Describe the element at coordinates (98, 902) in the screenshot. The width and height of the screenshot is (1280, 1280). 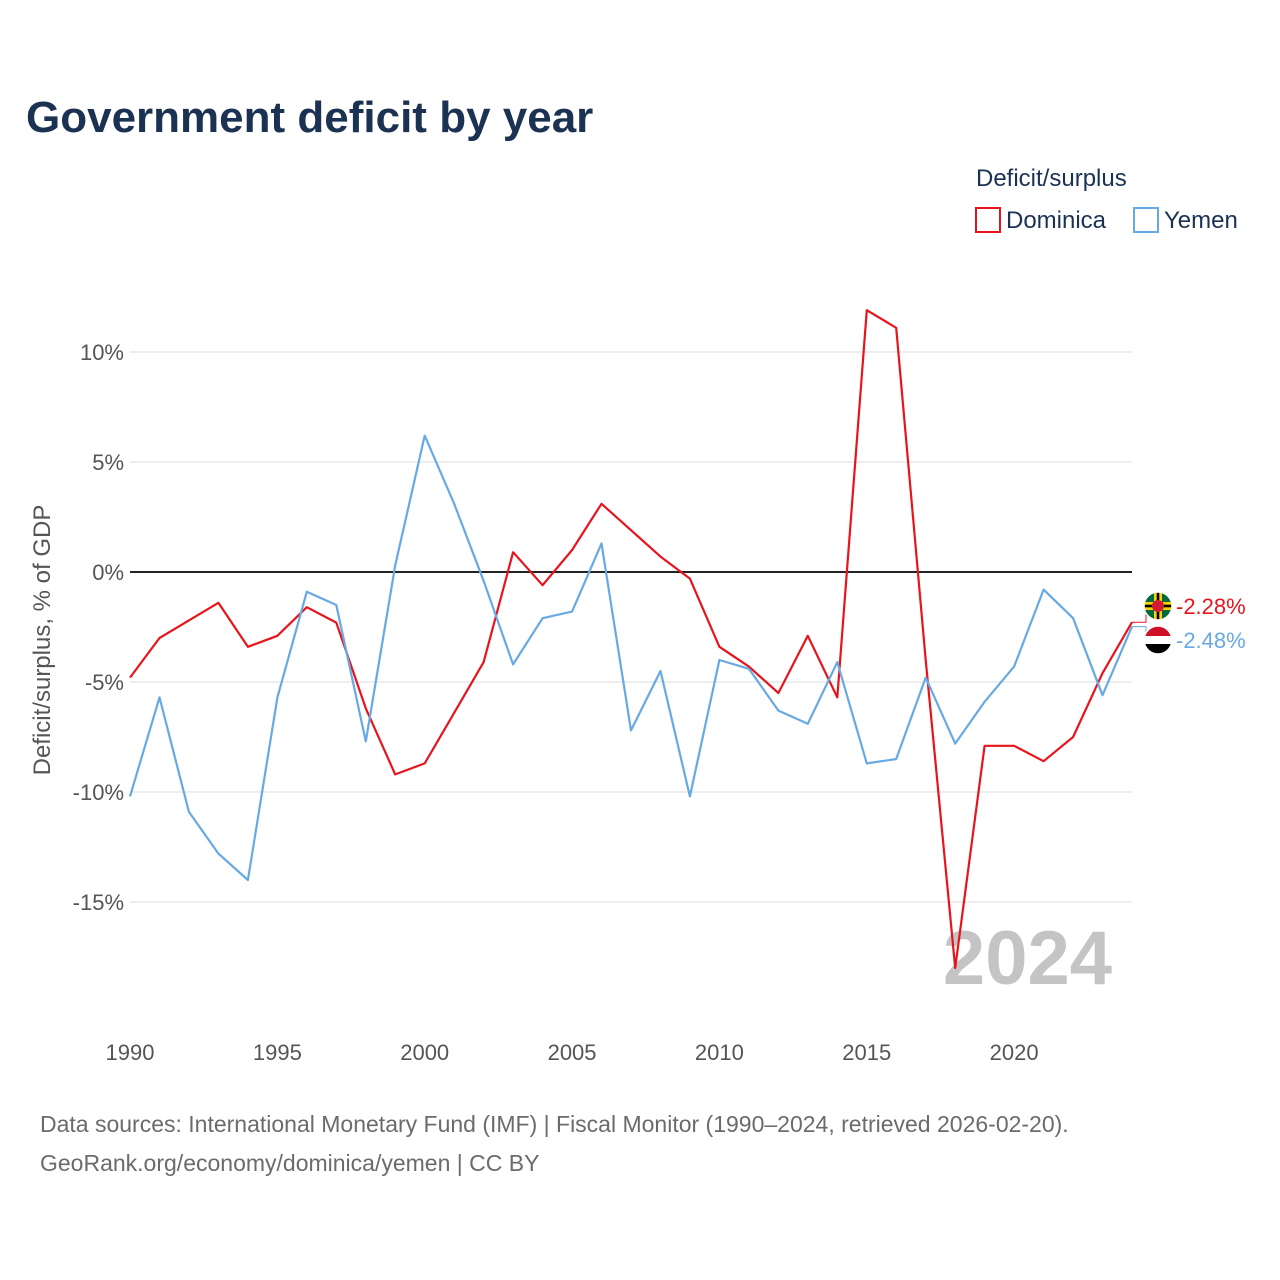
I see `y-tick-label: -15%` at that location.